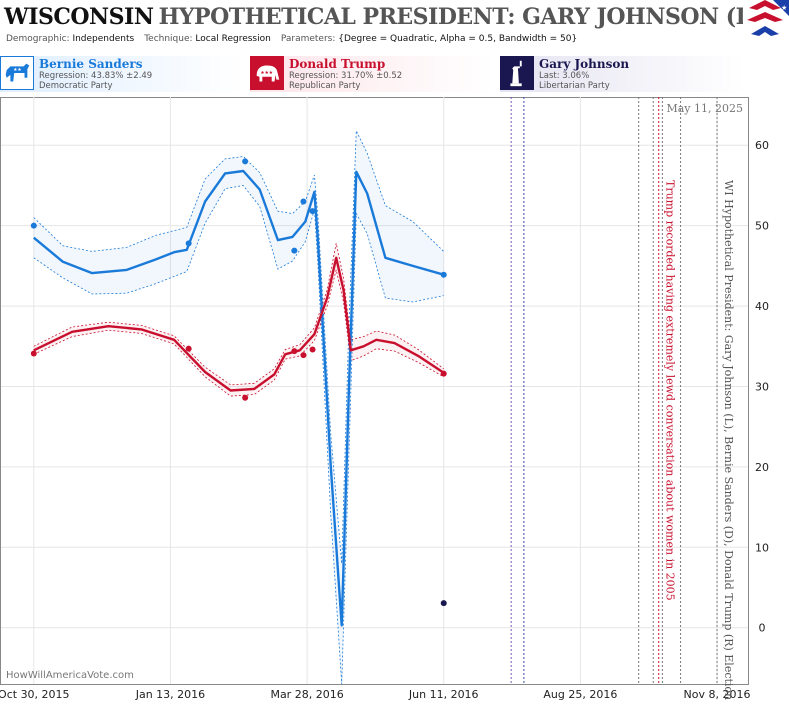 The image size is (789, 704). I want to click on y-tick-label: 20, so click(762, 467).